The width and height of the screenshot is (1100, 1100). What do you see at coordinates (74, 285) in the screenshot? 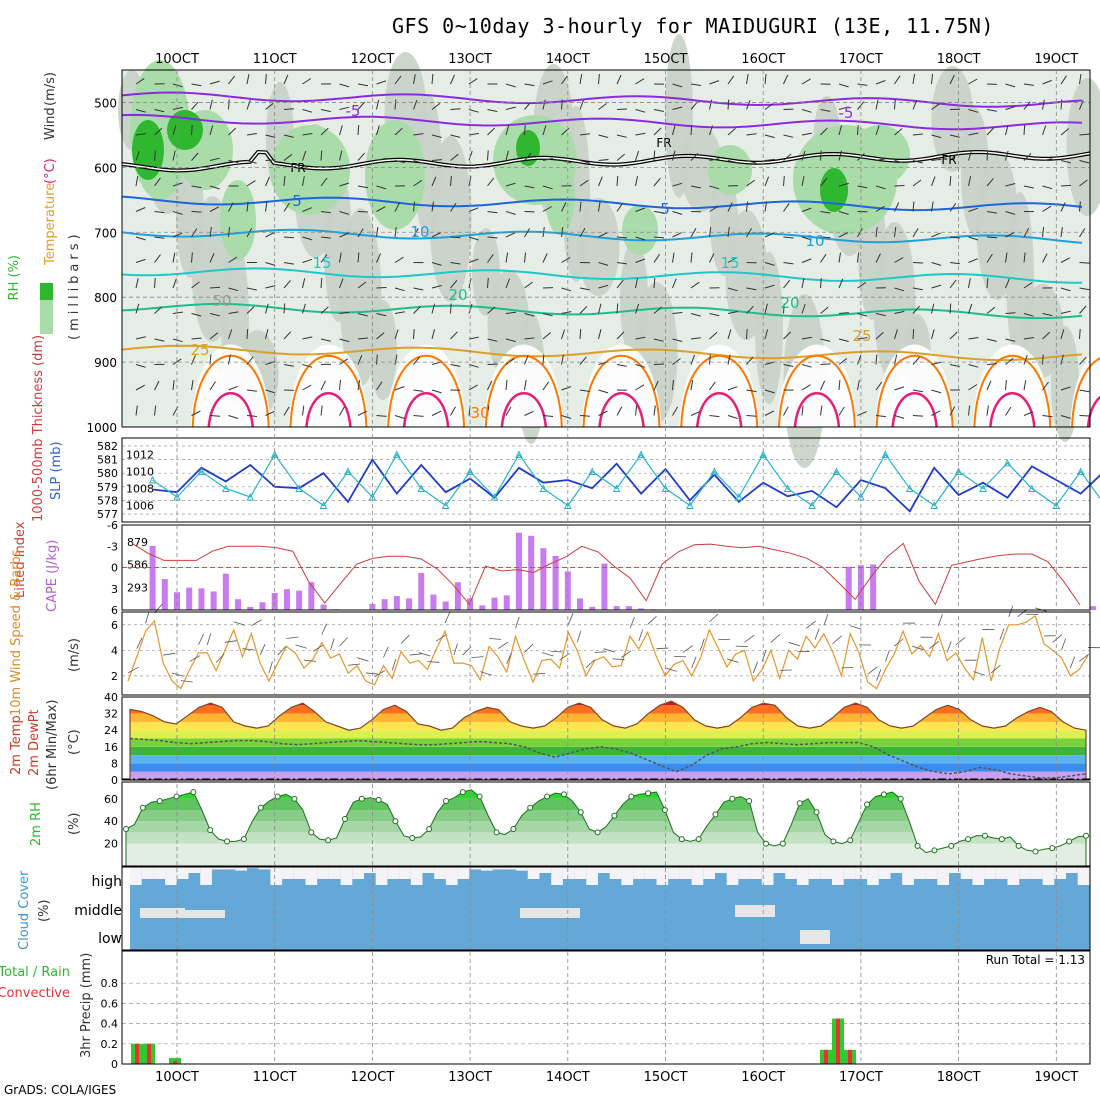
I see `upper-units: (millibars)` at bounding box center [74, 285].